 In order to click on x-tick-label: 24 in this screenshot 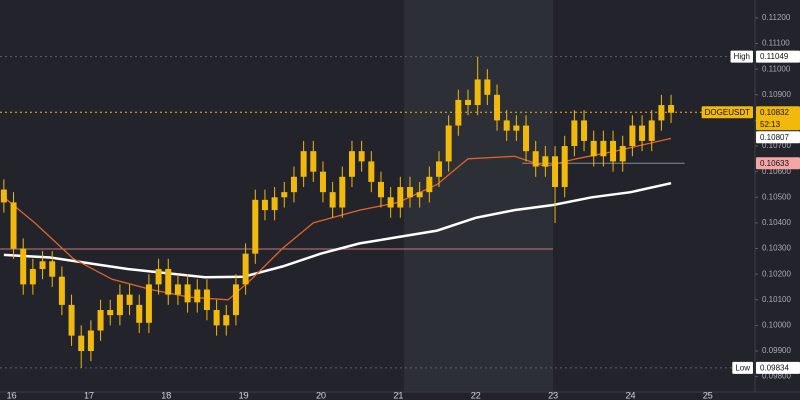, I will do `click(630, 395)`.